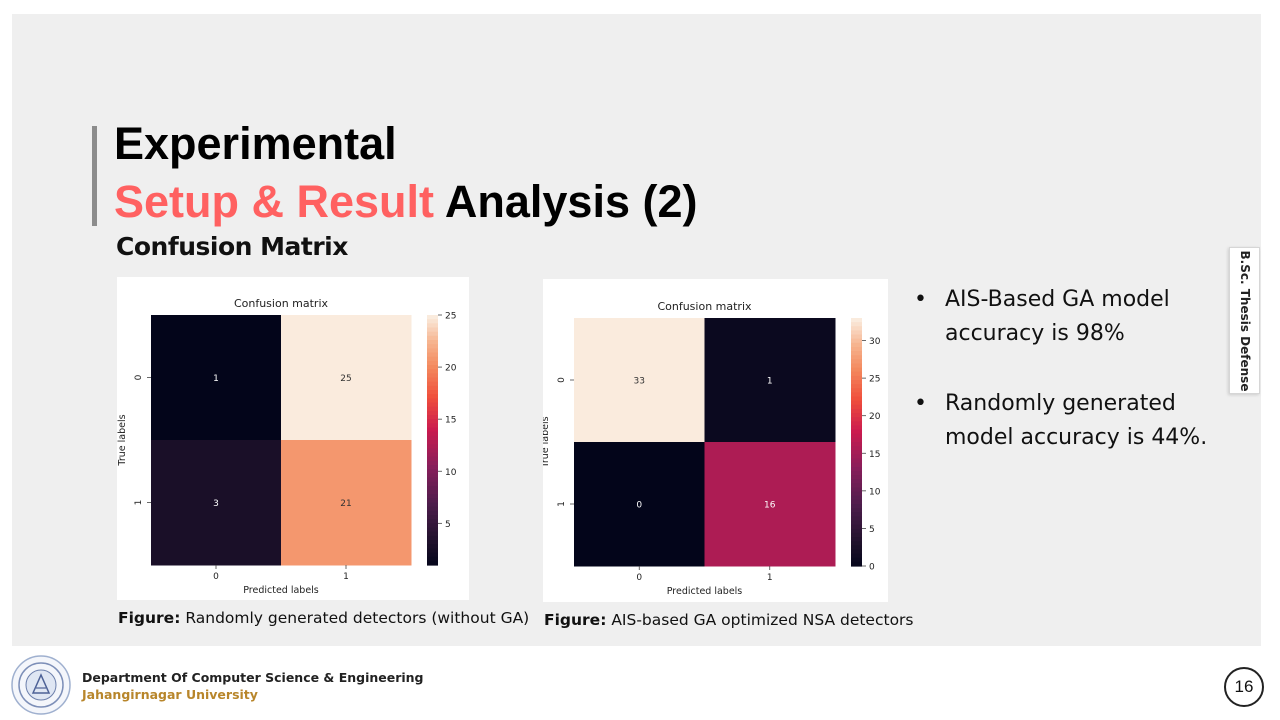 Image resolution: width=1280 pixels, height=720 pixels. I want to click on cell-value-label: 25, so click(345, 379).